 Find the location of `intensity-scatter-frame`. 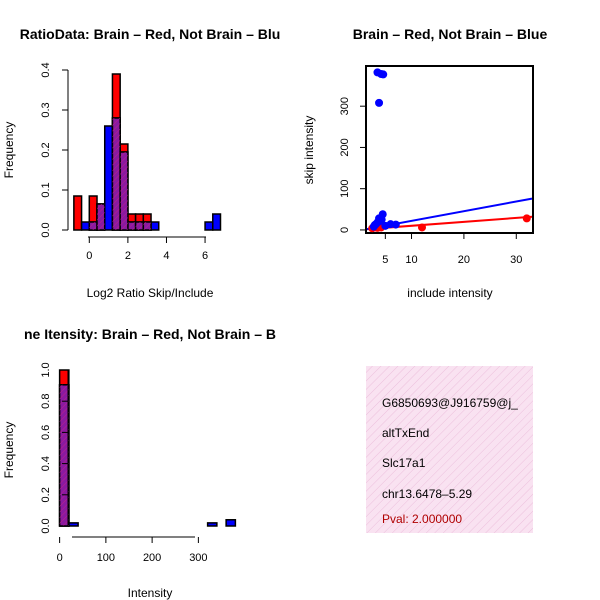

intensity-scatter-frame is located at coordinates (449, 149).